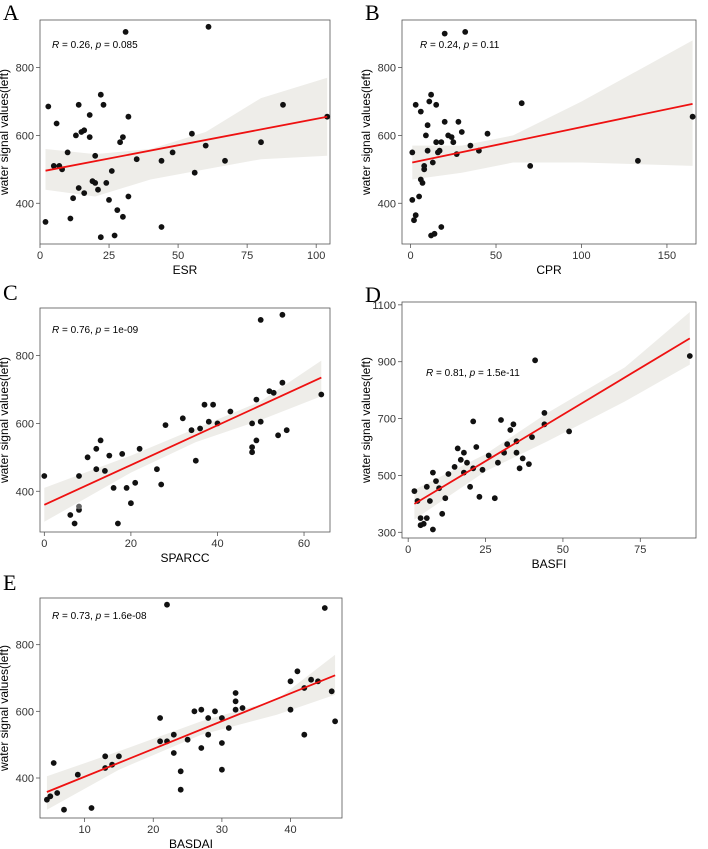 This screenshot has height=849, width=708. What do you see at coordinates (81, 45) in the screenshot?
I see `panel-a-stat-r-value: 0.26` at bounding box center [81, 45].